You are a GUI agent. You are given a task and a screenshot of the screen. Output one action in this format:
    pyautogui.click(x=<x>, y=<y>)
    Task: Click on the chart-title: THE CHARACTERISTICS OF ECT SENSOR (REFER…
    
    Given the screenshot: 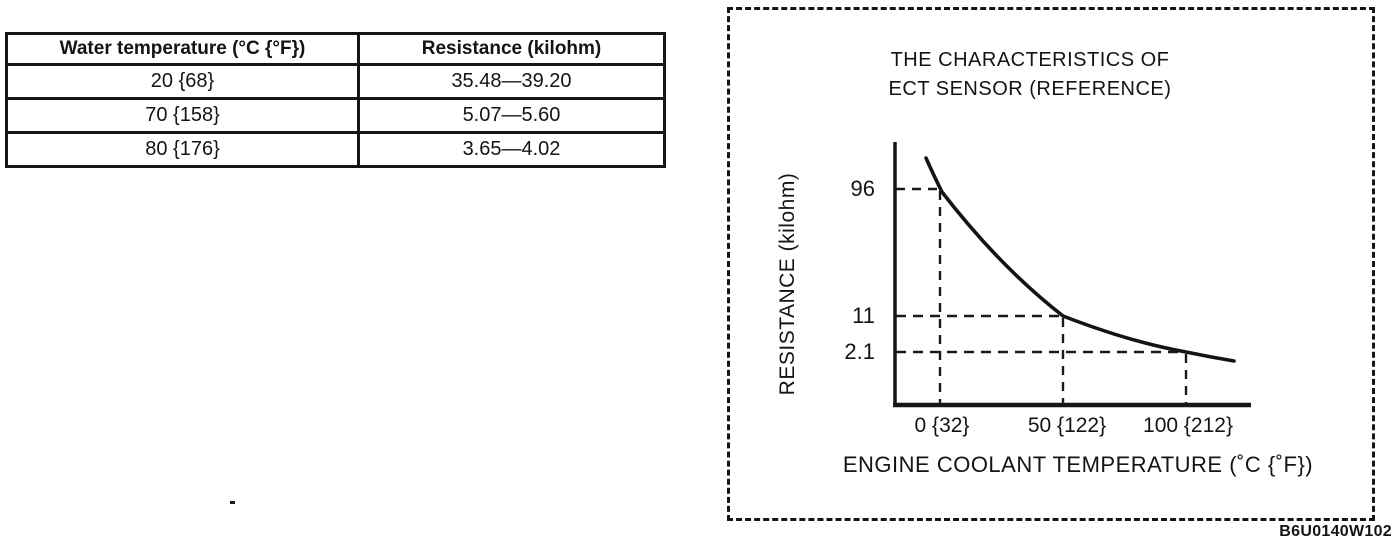 What is the action you would take?
    pyautogui.click(x=1030, y=75)
    